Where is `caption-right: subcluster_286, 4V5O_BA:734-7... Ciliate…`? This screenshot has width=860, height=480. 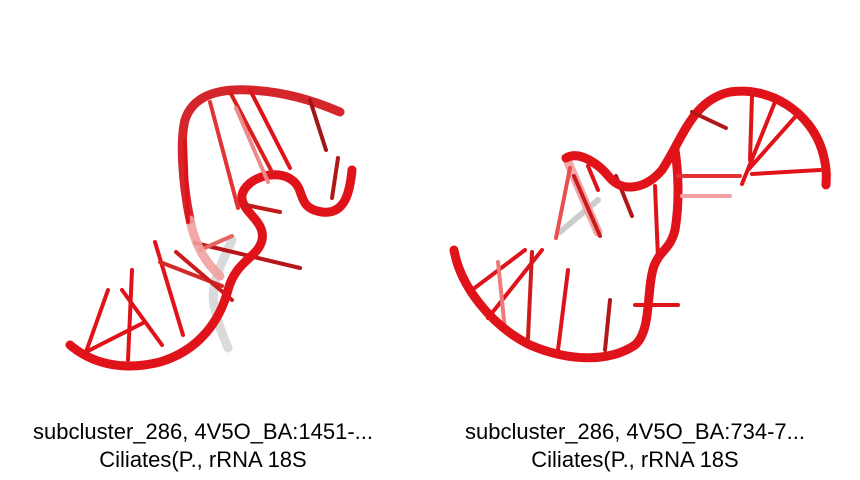
caption-right: subcluster_286, 4V5O_BA:734-7... Ciliate… is located at coordinates (635, 446).